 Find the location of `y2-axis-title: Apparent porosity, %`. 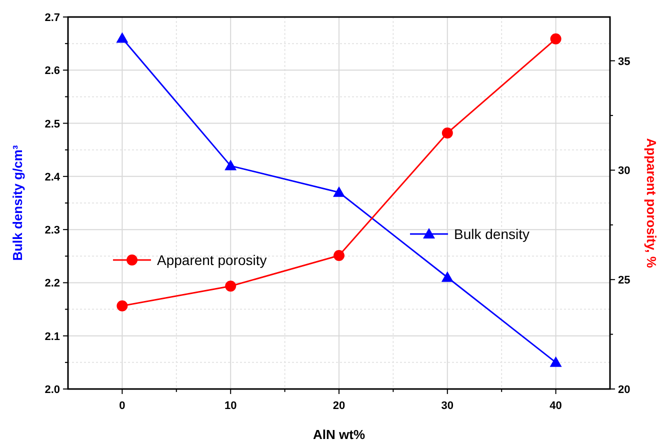

y2-axis-title: Apparent porosity, % is located at coordinates (651, 203).